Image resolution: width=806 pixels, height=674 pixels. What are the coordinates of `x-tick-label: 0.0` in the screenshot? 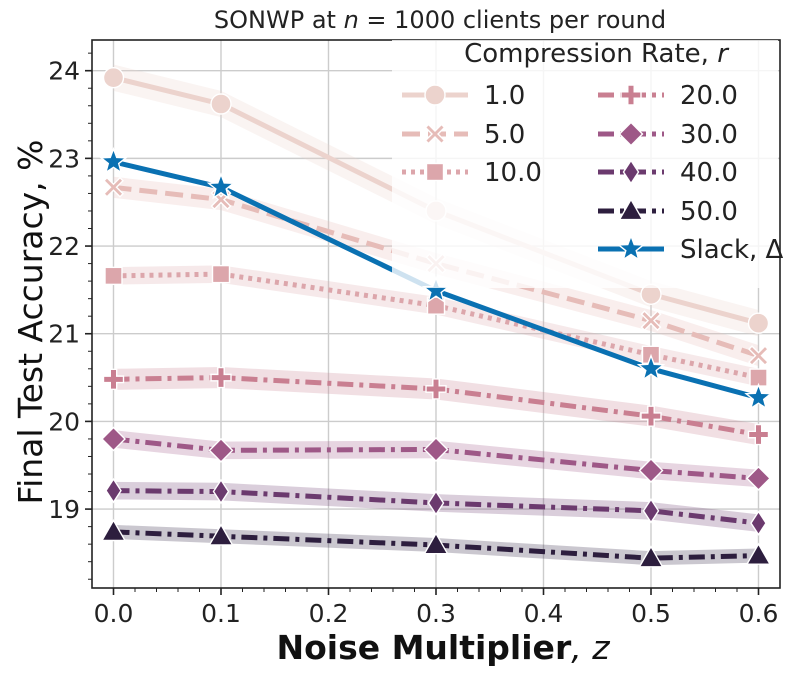 It's located at (114, 613).